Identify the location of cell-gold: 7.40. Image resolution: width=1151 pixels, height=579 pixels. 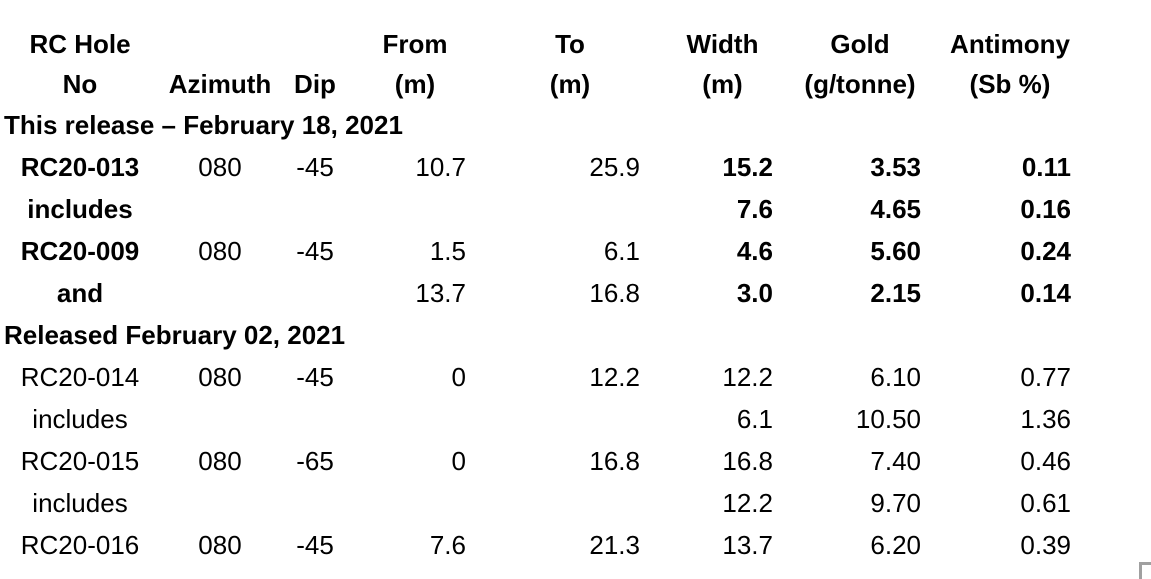
(895, 461).